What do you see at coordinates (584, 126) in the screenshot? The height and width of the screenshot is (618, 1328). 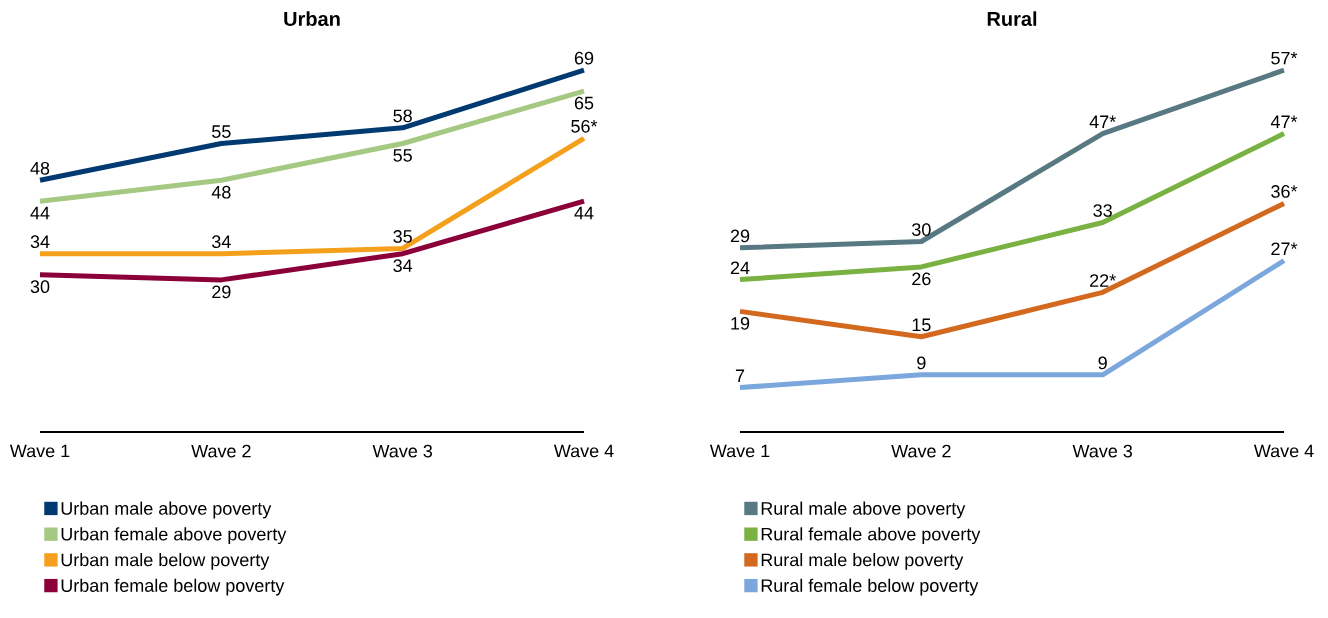 I see `data-label: 56*` at bounding box center [584, 126].